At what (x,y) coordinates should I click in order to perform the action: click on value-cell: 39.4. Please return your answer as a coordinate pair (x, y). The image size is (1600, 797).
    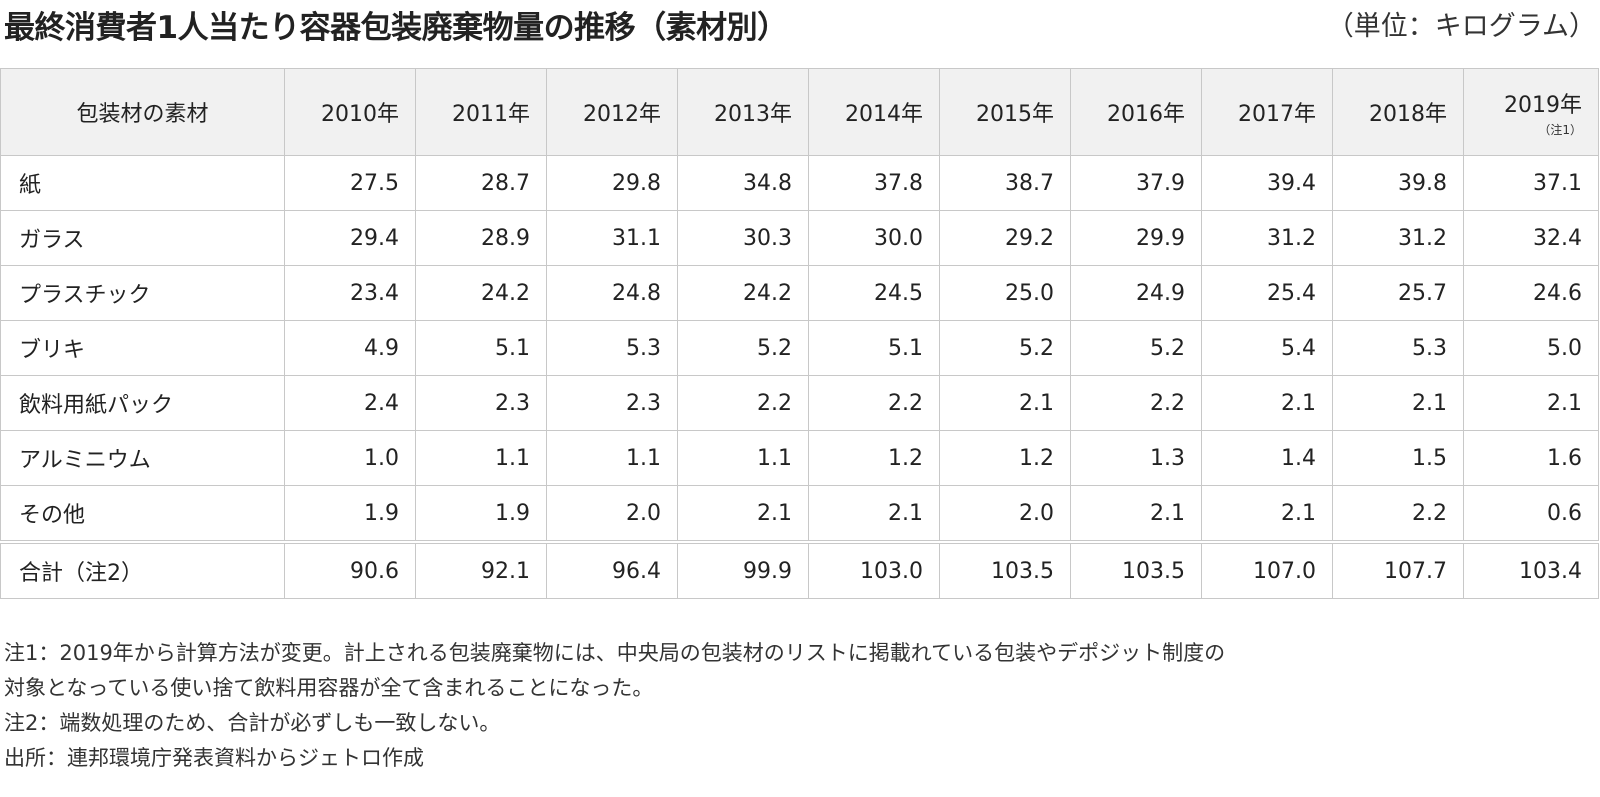
    Looking at the image, I should click on (1267, 183).